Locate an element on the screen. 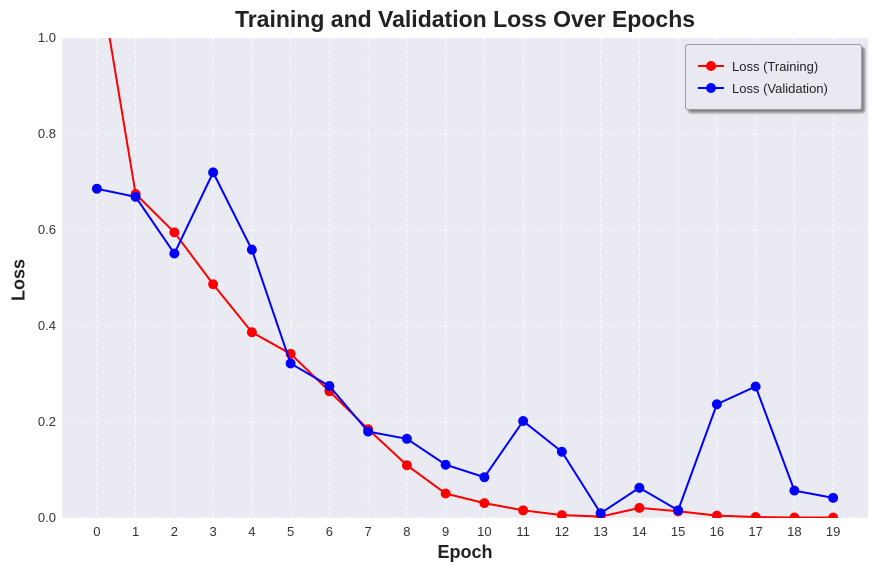  x-tick-label: 6 is located at coordinates (329, 531).